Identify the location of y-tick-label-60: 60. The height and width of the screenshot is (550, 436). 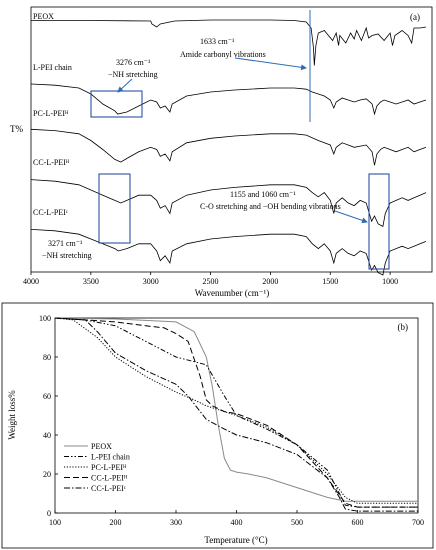
(47, 396).